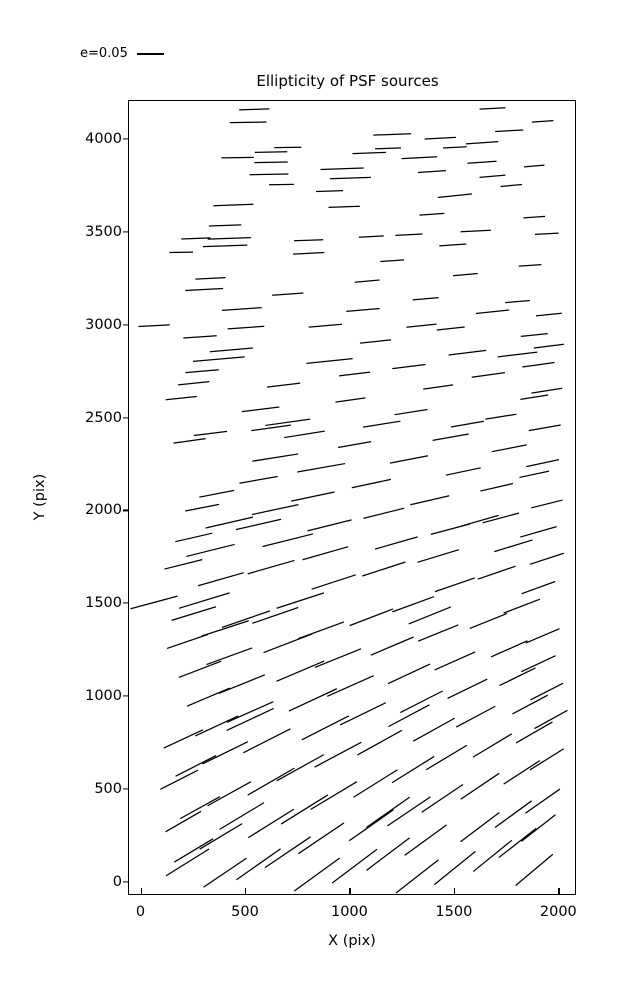 The height and width of the screenshot is (1000, 637). I want to click on x-tick-label: 2000, so click(558, 912).